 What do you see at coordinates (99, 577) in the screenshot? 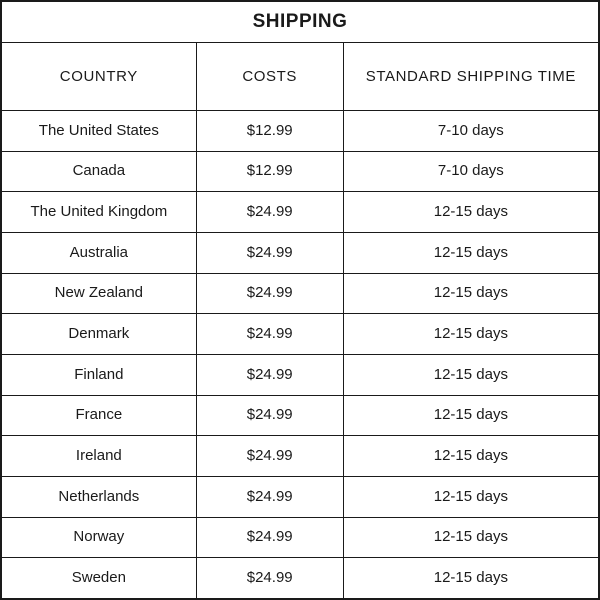
I see `cell-country: Sweden` at bounding box center [99, 577].